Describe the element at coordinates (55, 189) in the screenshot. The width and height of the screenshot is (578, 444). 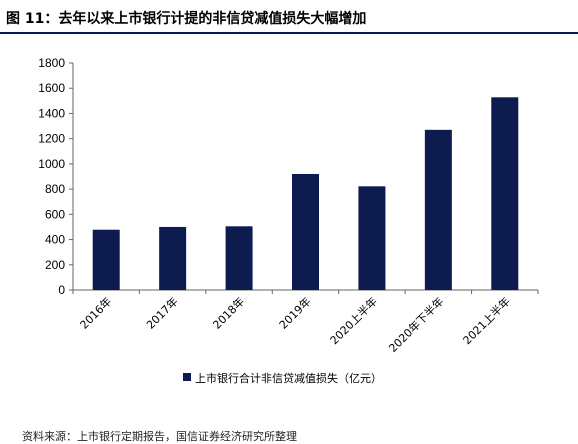
I see `y-tick-label: 800` at that location.